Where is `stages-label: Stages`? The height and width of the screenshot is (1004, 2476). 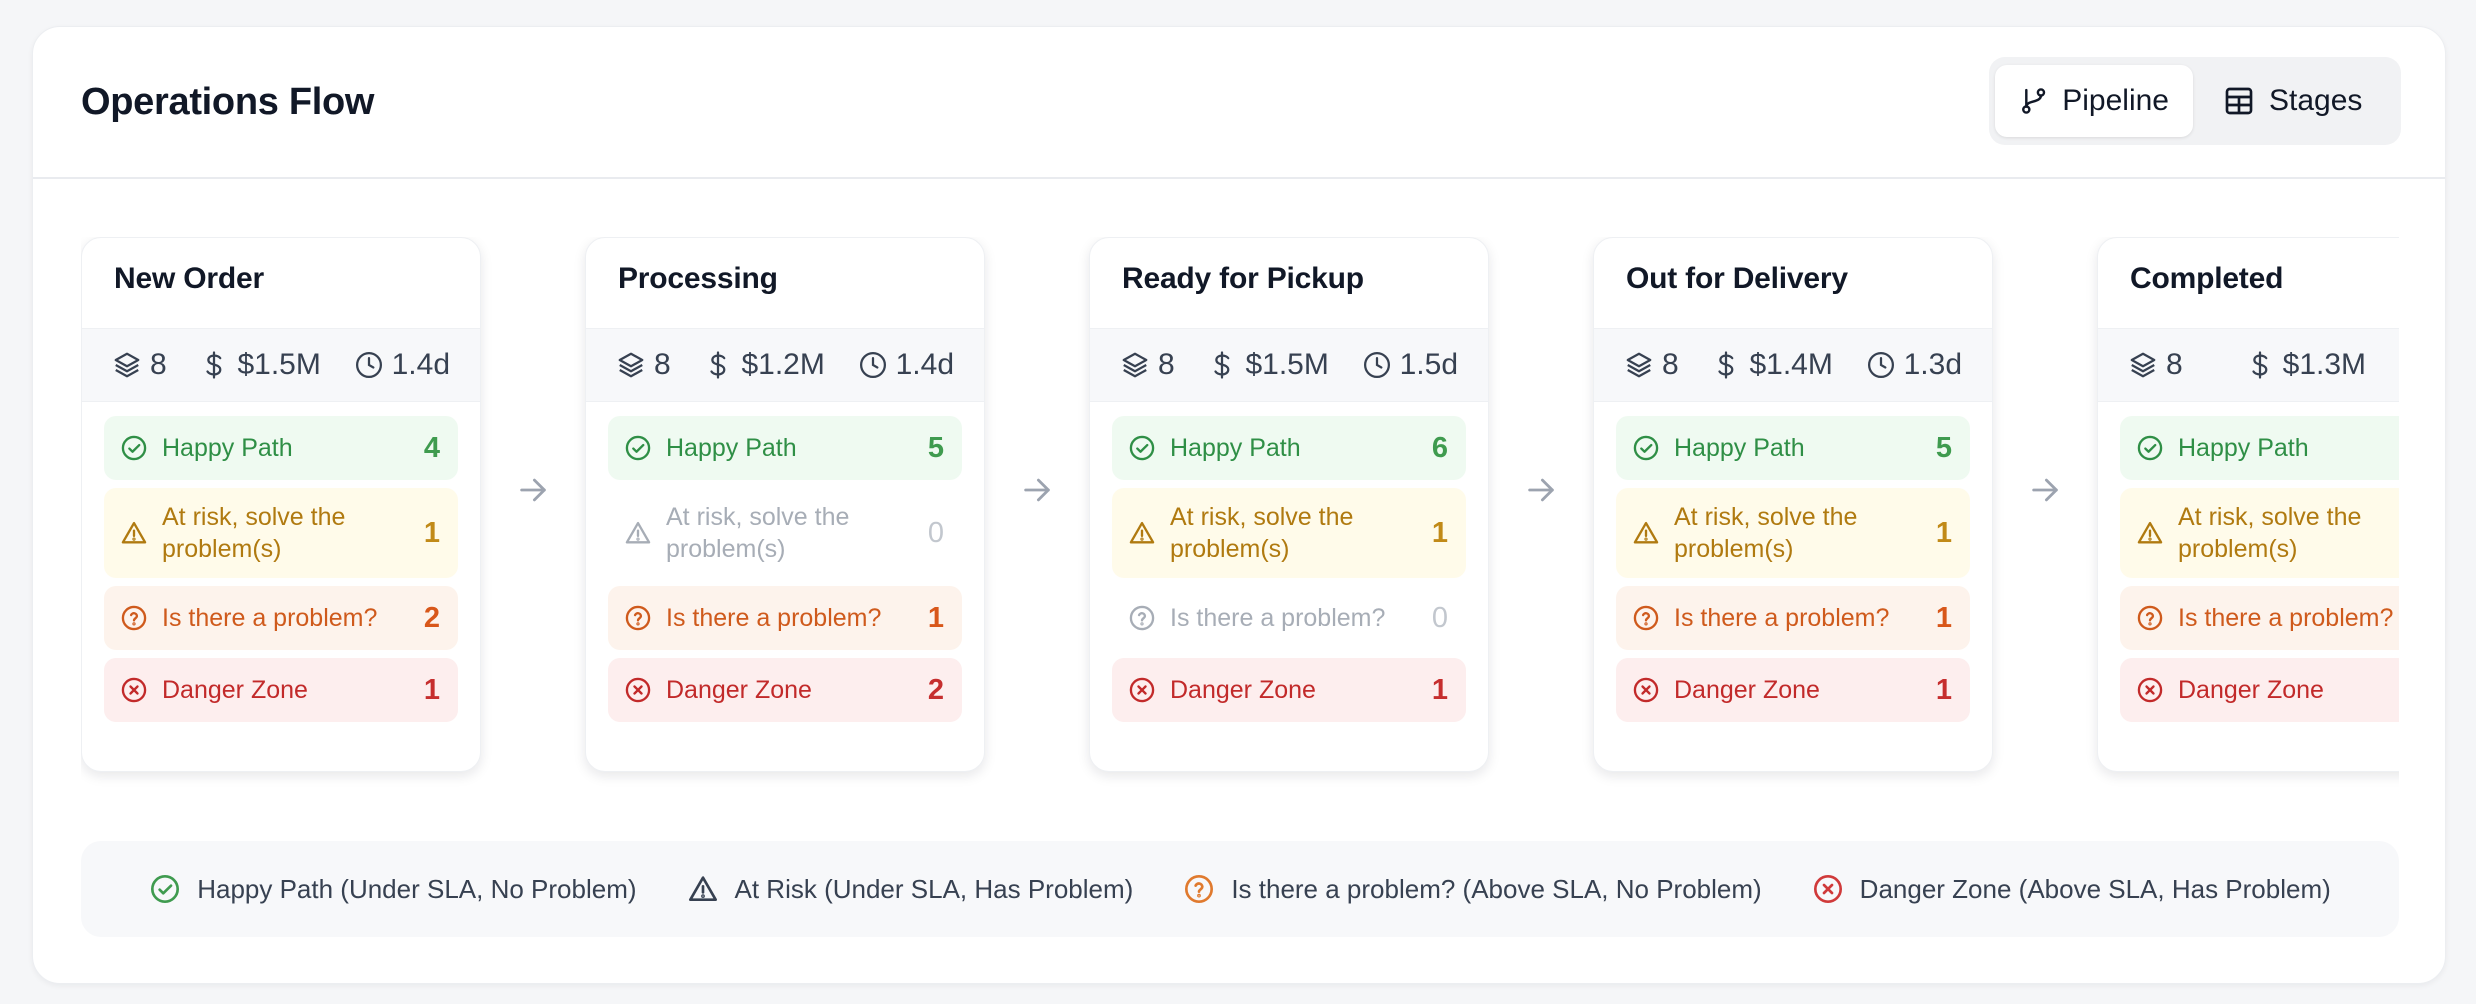
stages-label: Stages is located at coordinates (2316, 100).